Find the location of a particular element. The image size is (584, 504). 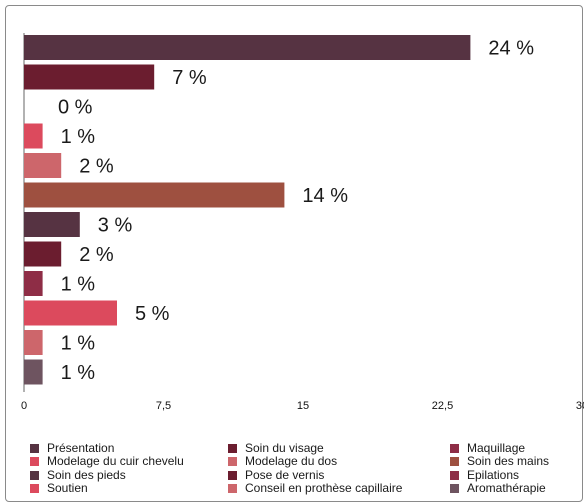

legend-item: Présentation is located at coordinates (72, 448).